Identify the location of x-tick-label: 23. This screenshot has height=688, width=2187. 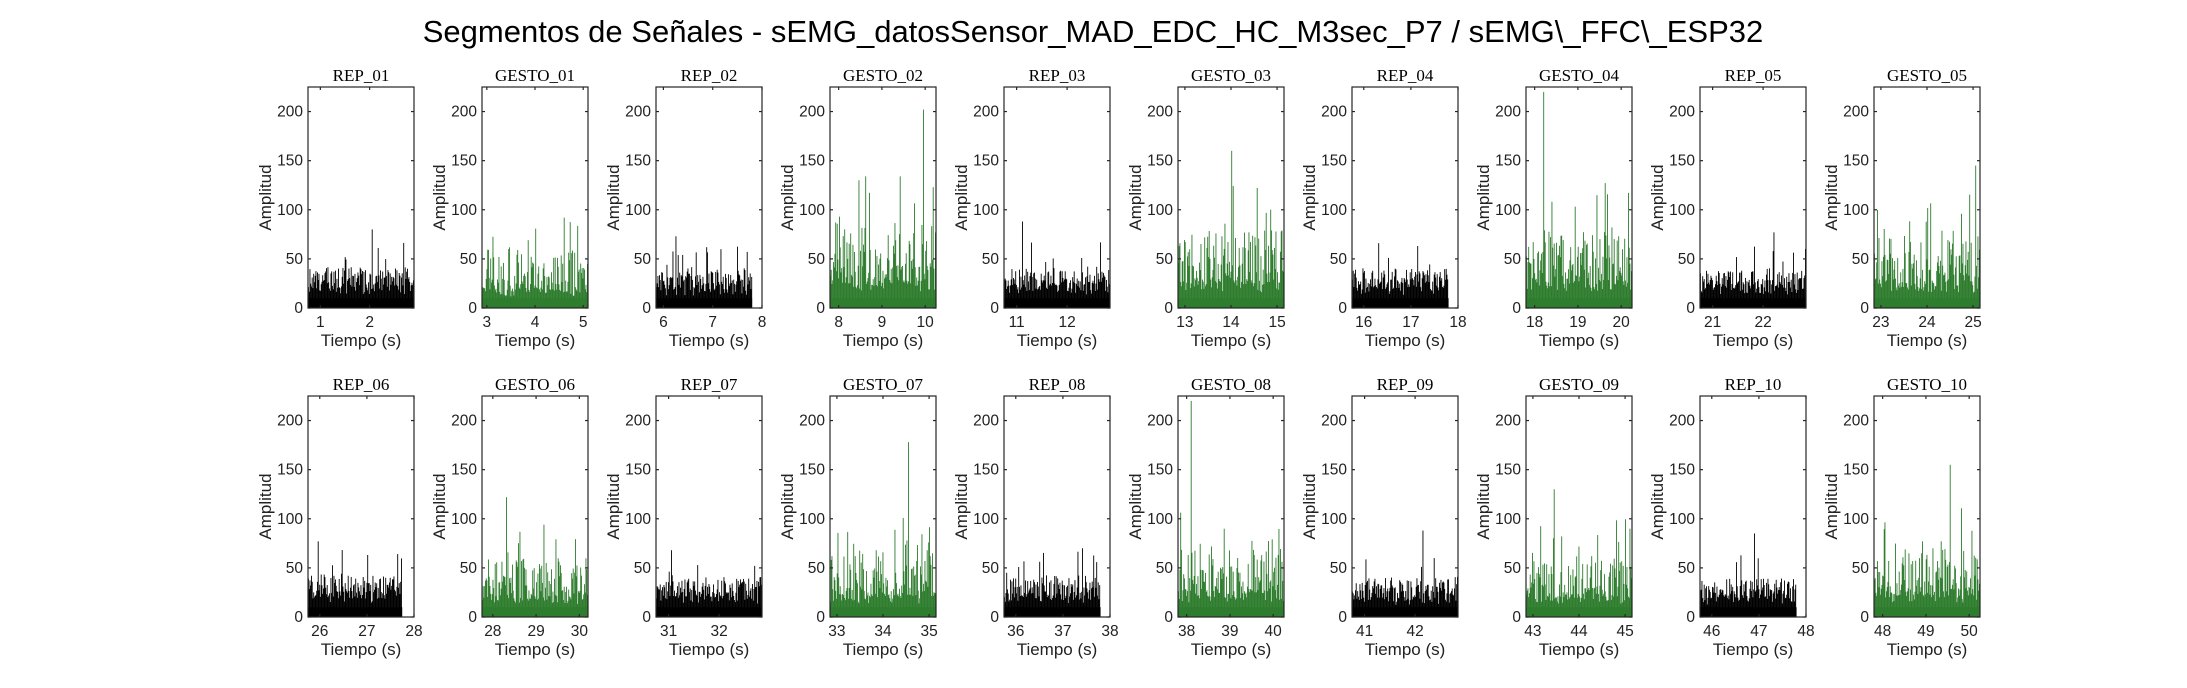
(1880, 322).